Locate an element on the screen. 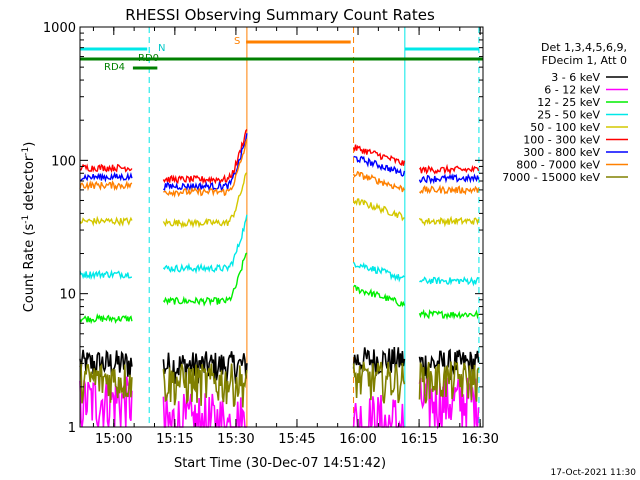  y-axis-label: Count Rate (s-1 detector-1) is located at coordinates (29, 227).